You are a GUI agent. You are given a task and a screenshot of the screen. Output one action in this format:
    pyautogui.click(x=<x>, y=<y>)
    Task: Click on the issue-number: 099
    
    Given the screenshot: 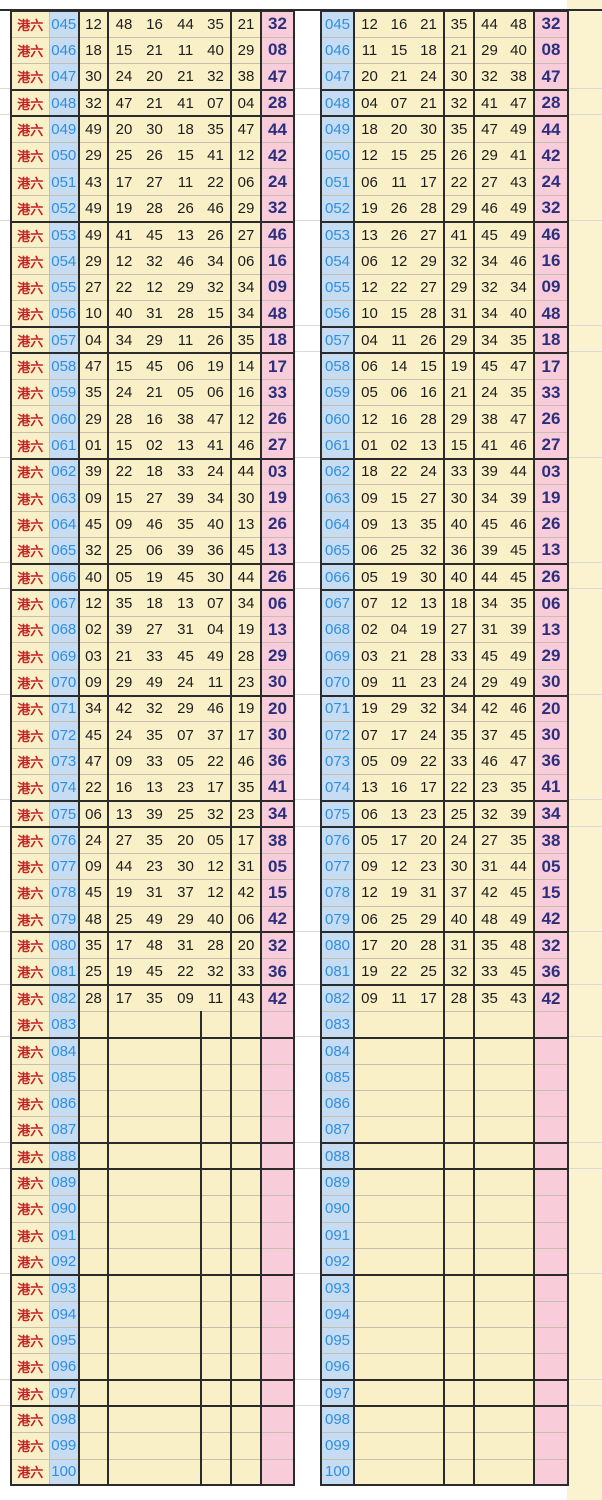 What is the action you would take?
    pyautogui.click(x=64, y=1446)
    